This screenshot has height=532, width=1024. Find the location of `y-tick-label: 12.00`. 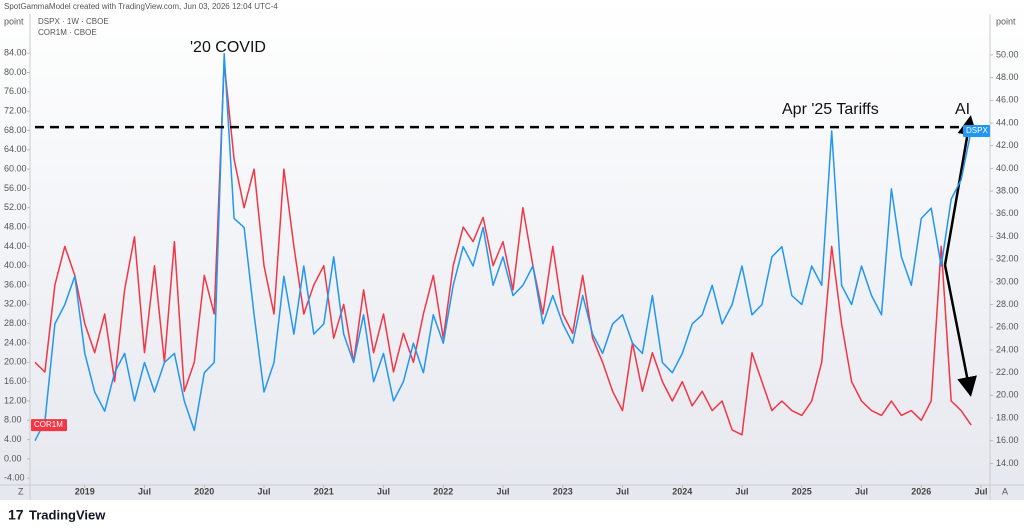

y-tick-label: 12.00 is located at coordinates (15, 400).